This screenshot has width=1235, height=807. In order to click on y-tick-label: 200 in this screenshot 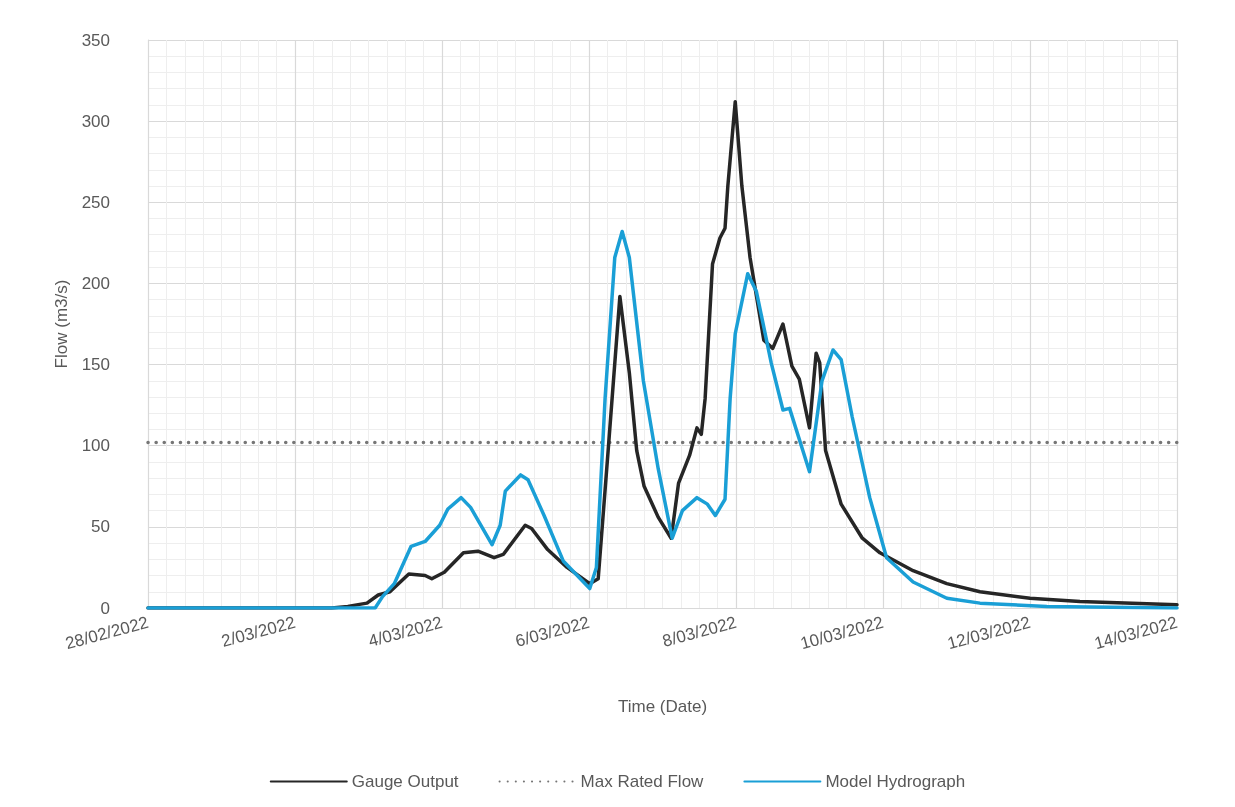, I will do `click(95, 283)`.